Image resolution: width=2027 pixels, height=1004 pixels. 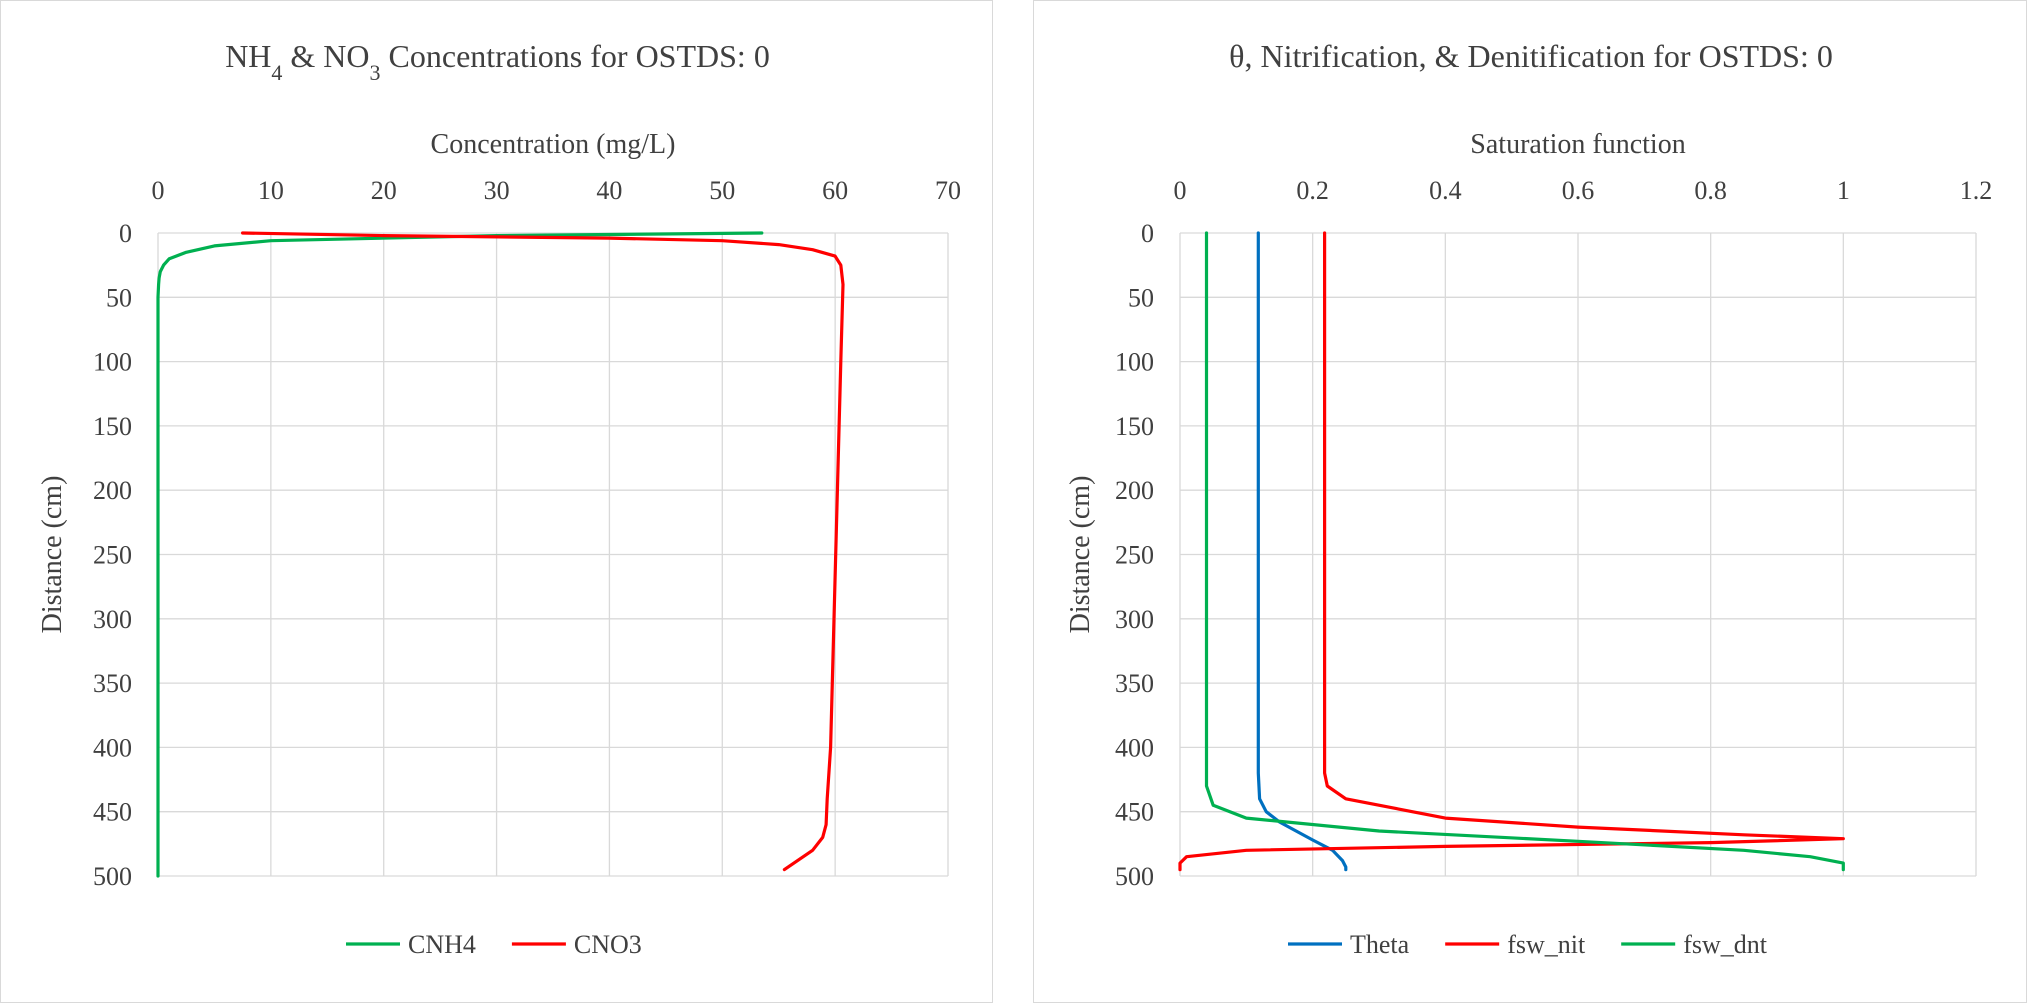 What do you see at coordinates (384, 190) in the screenshot?
I see `x-tick-label: 20` at bounding box center [384, 190].